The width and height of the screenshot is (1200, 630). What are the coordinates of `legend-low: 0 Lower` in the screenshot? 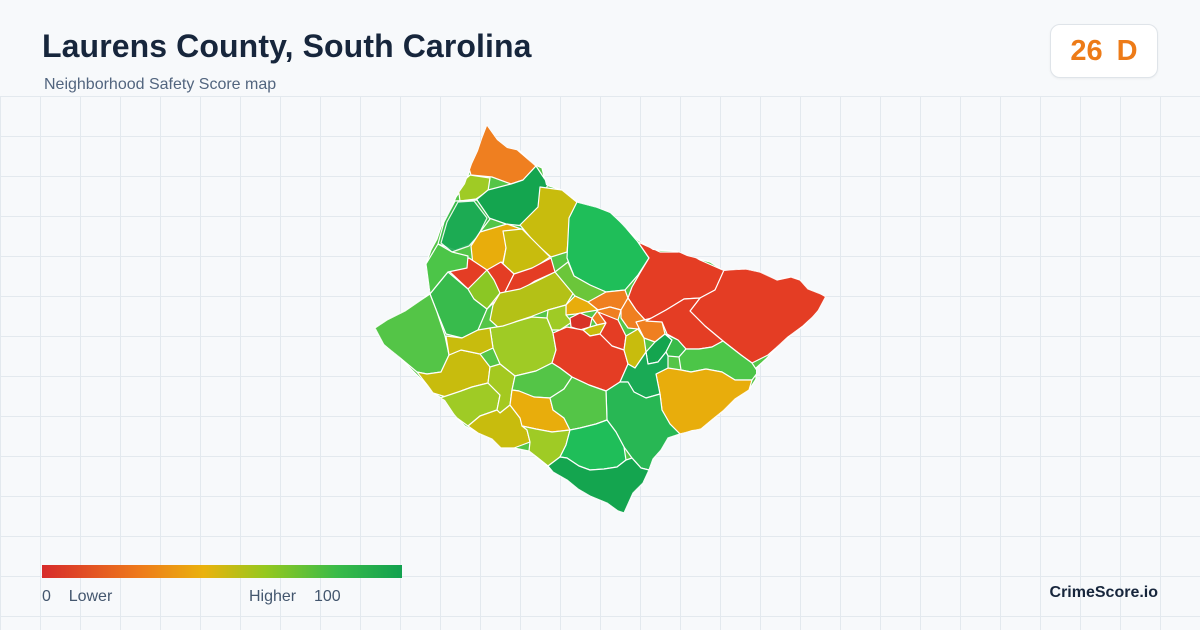 It's located at (77, 597).